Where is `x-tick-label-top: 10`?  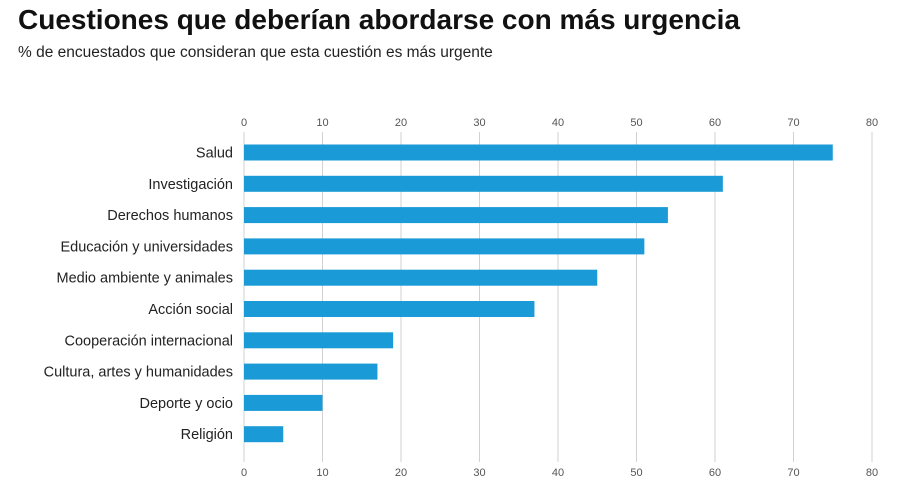 x-tick-label-top: 10 is located at coordinates (322, 123).